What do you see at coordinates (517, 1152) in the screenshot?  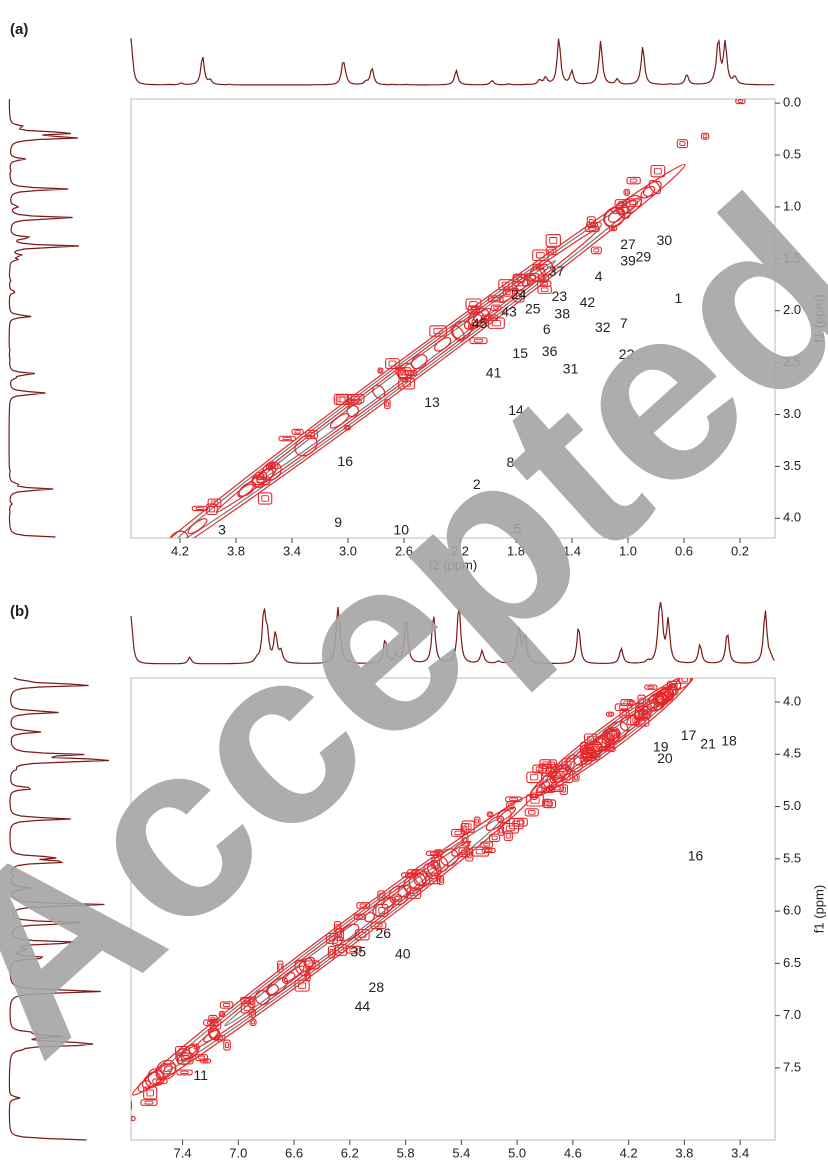 I see `x-tick-label: 5.0` at bounding box center [517, 1152].